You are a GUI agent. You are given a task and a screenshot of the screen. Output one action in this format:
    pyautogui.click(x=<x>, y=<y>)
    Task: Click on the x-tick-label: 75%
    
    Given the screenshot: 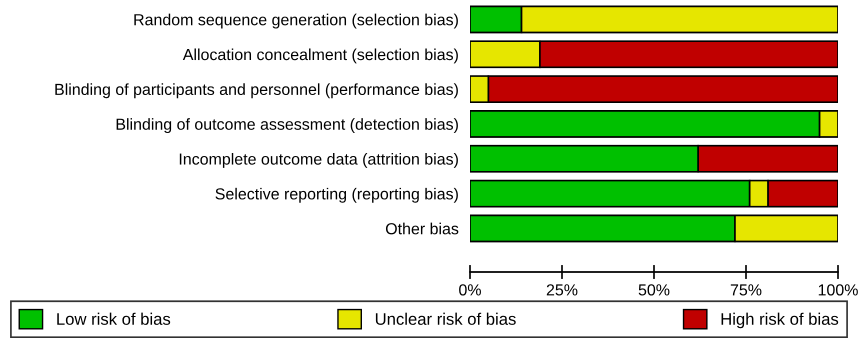 What is the action you would take?
    pyautogui.click(x=746, y=290)
    